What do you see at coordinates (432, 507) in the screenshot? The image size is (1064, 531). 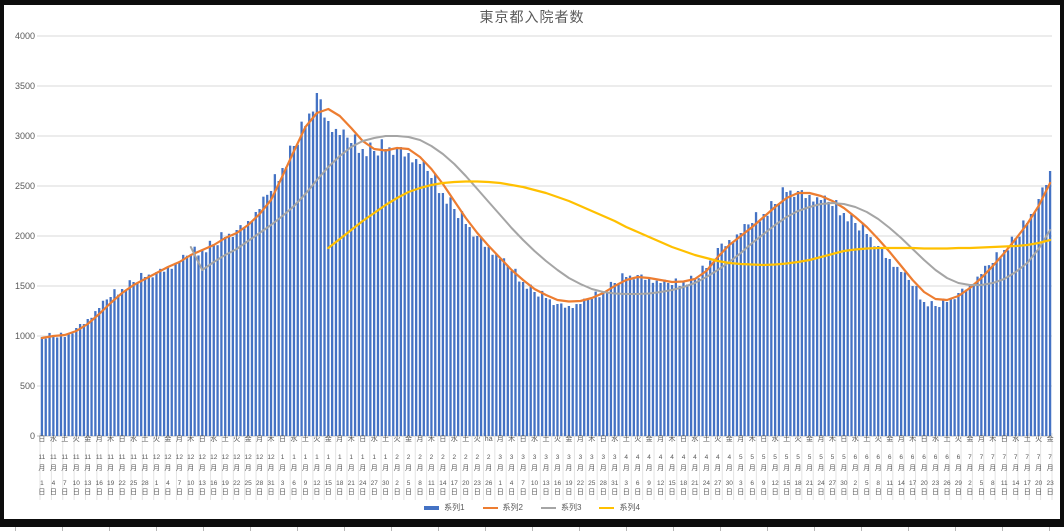 I see `legend-swatch-bar` at bounding box center [432, 507].